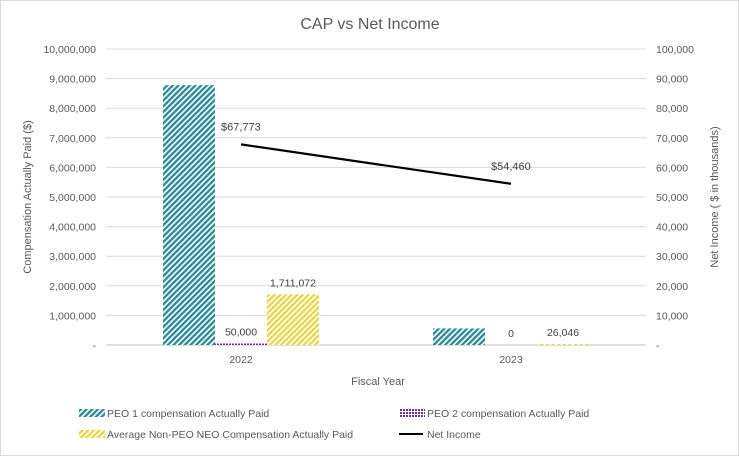  I want to click on line-data-label: $67,773, so click(241, 127).